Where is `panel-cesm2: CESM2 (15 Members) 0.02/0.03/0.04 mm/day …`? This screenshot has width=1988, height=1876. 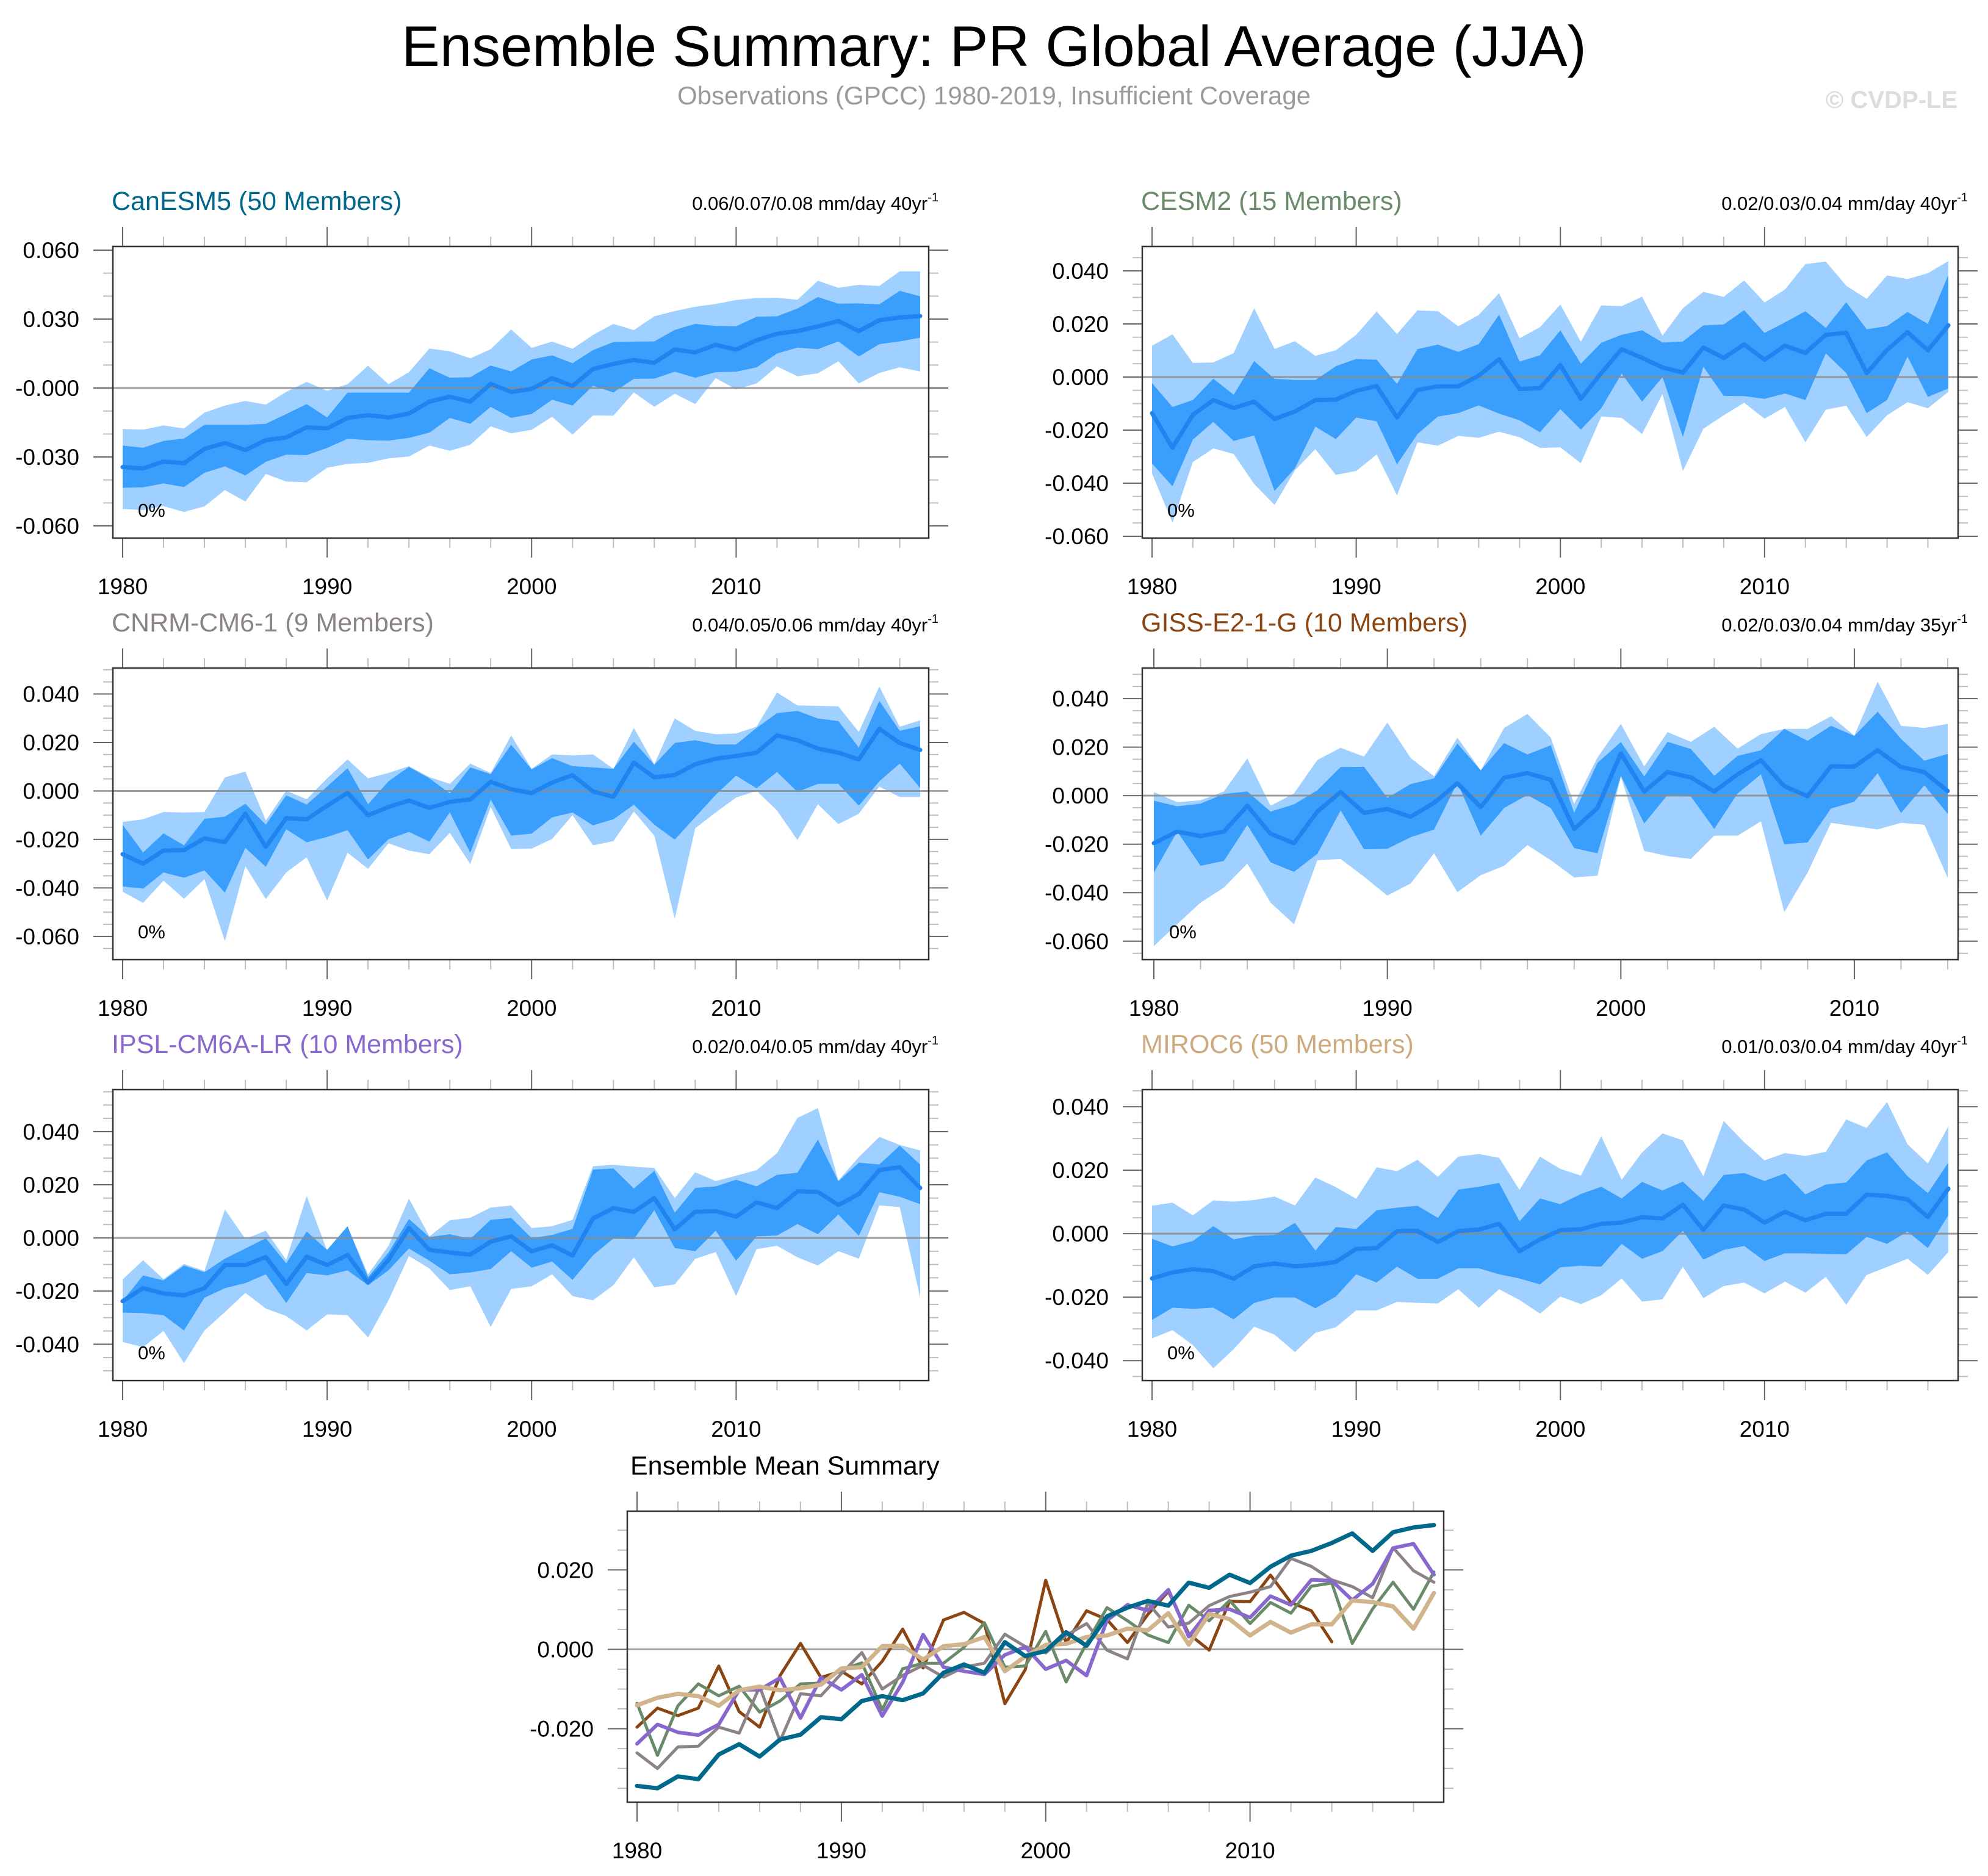 panel-cesm2: CESM2 (15 Members) 0.02/0.03/0.04 mm/day … is located at coordinates (1511, 393).